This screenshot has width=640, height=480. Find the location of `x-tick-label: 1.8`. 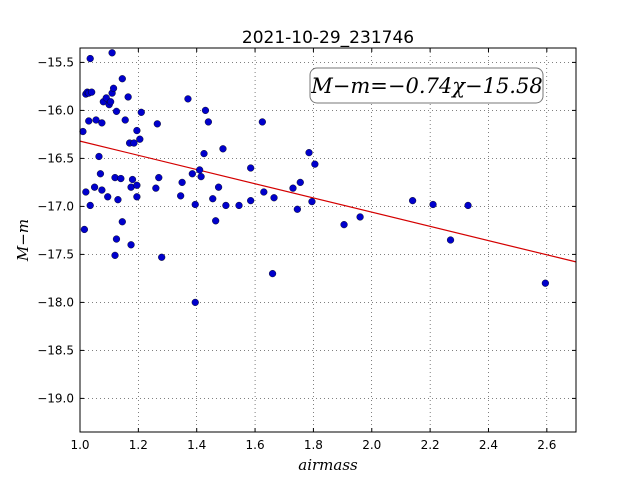

x-tick-label: 1.8 is located at coordinates (313, 445).